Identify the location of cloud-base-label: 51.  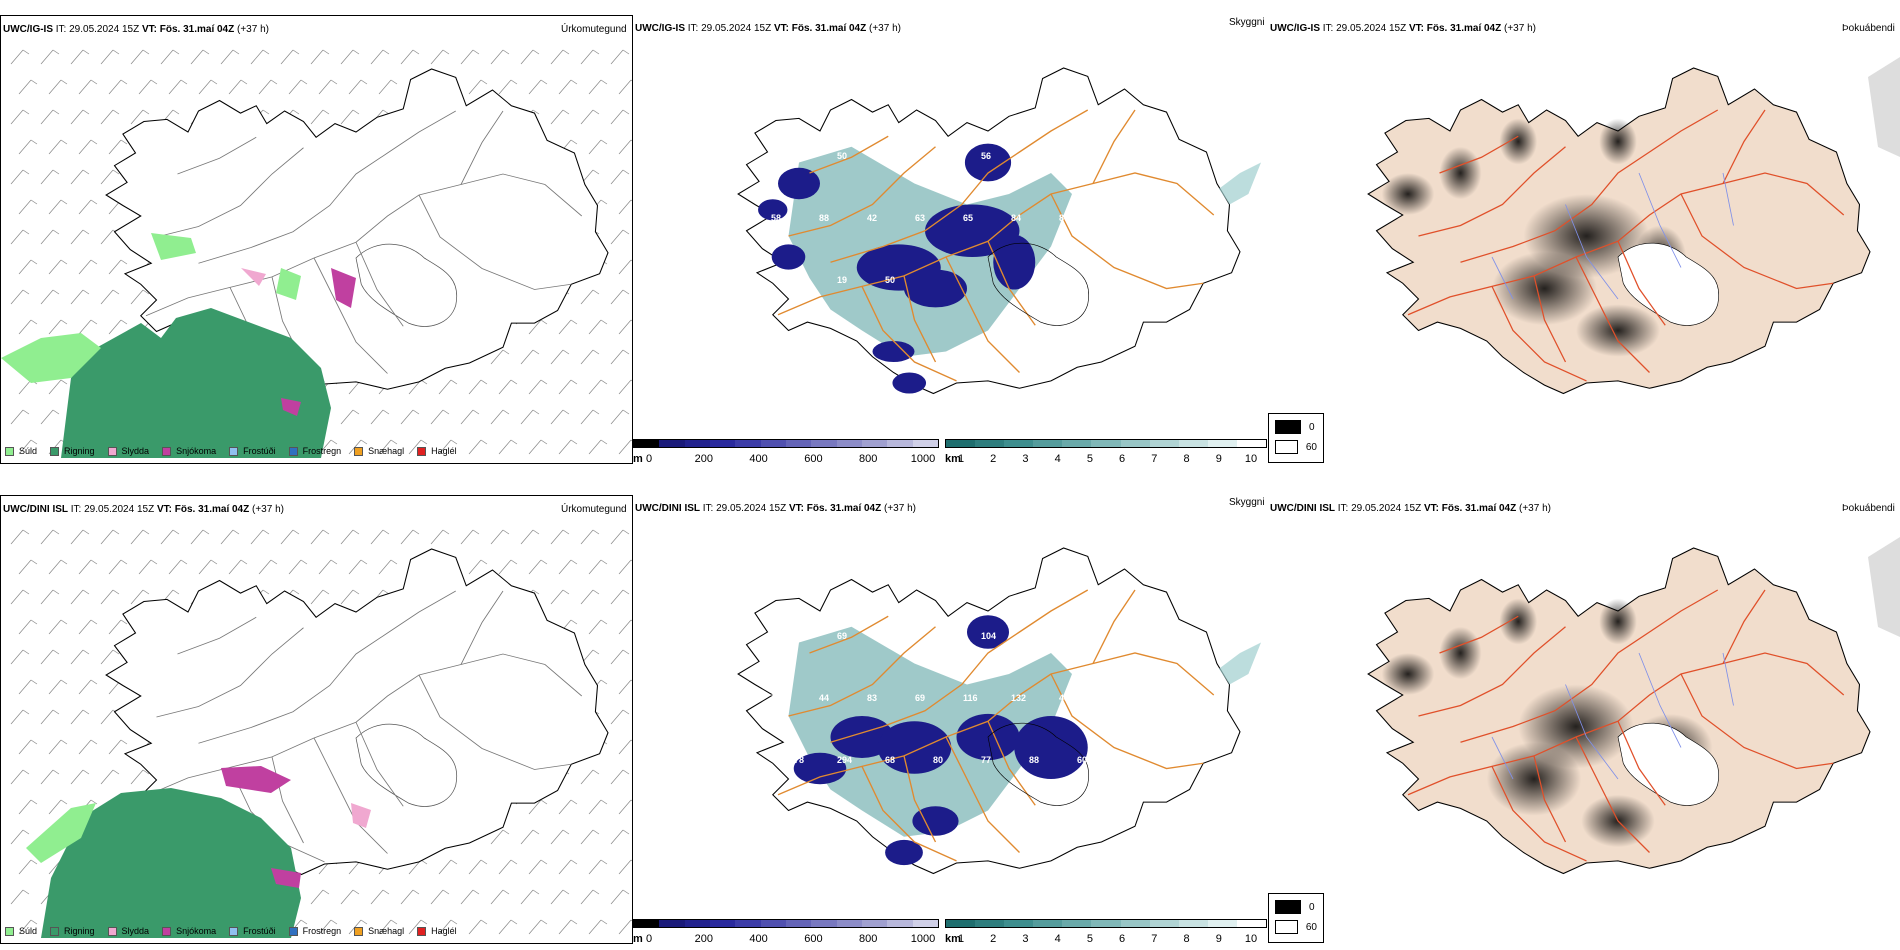
(890, 156).